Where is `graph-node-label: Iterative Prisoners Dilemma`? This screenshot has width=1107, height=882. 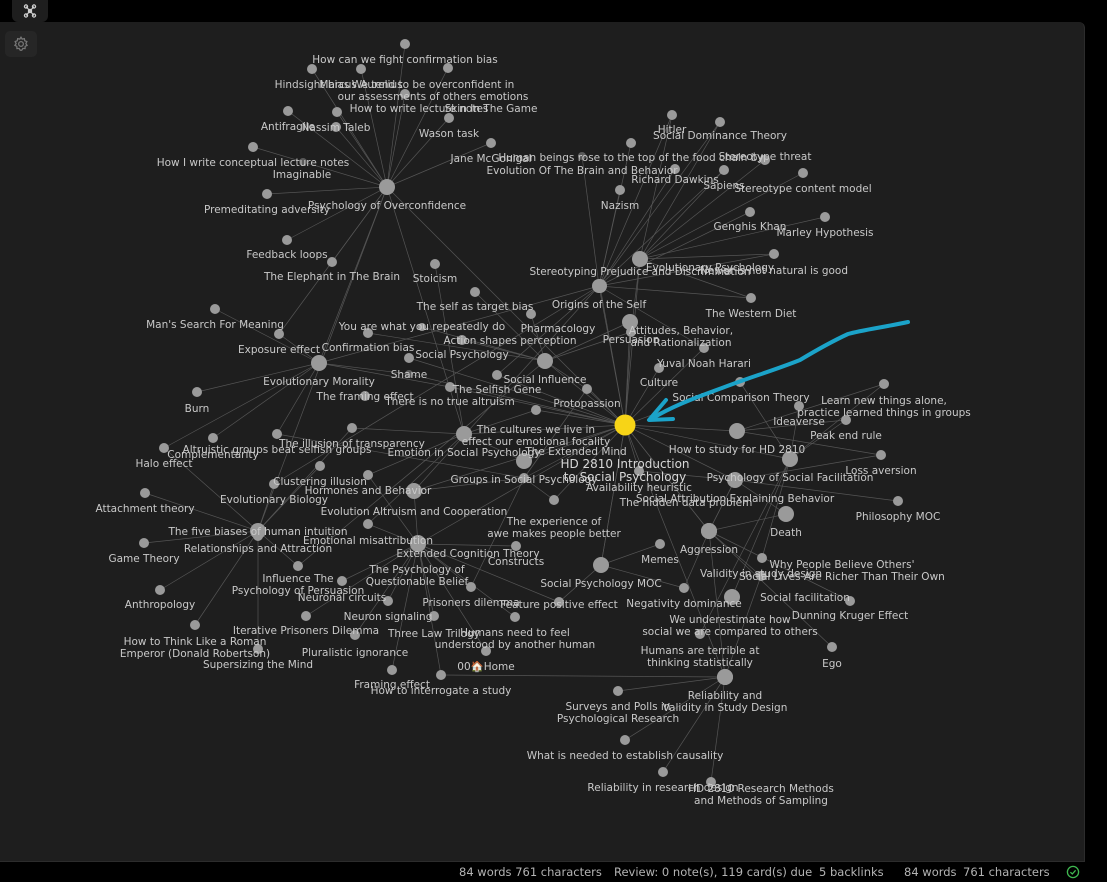 graph-node-label: Iterative Prisoners Dilemma is located at coordinates (306, 631).